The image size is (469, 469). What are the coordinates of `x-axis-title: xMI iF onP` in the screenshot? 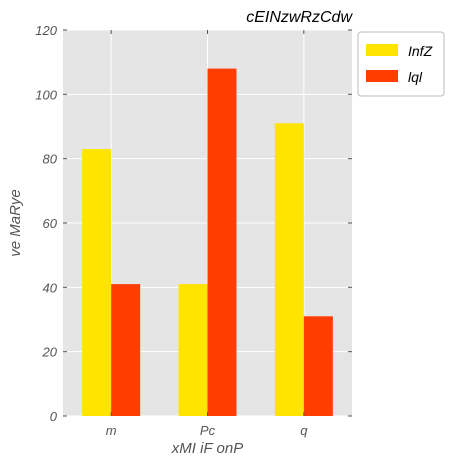 It's located at (207, 448).